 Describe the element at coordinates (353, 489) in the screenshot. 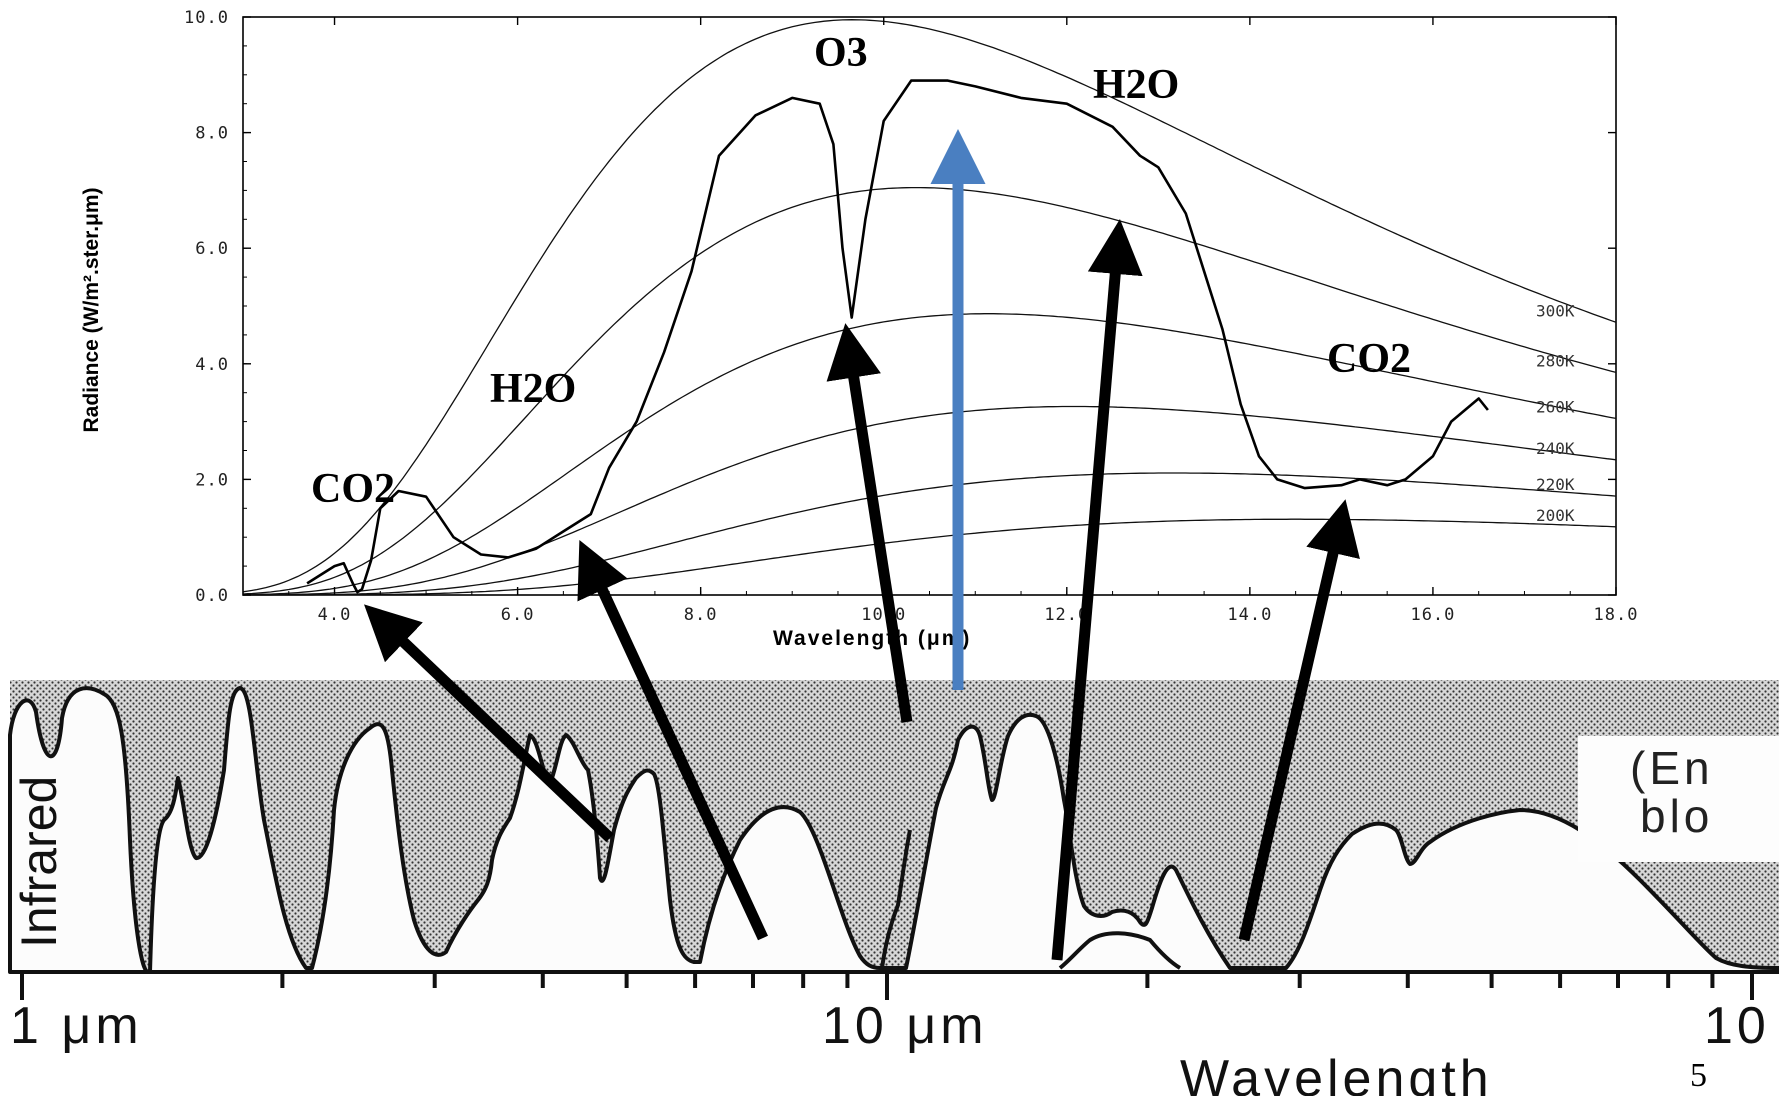

I see `annotation-co2-left: CO2` at that location.